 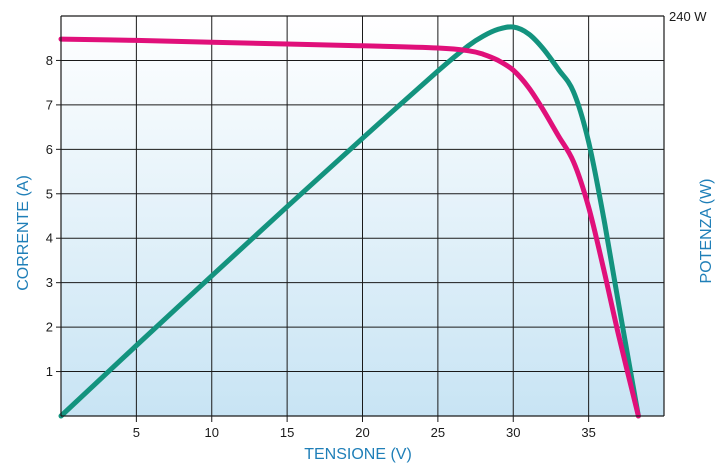 I want to click on y-tick-label: 6, so click(x=49, y=149).